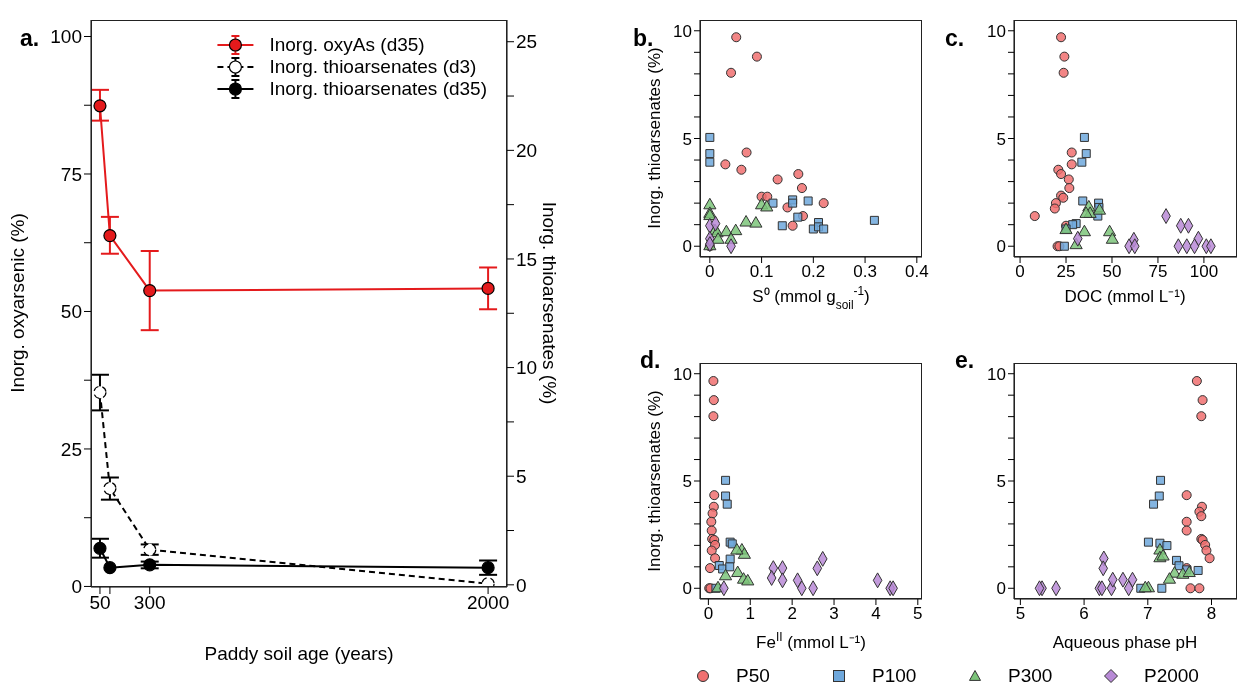 Image resolution: width=1243 pixels, height=687 pixels. Describe the element at coordinates (527, 151) in the screenshot. I see `y2-tick-label: 20` at that location.